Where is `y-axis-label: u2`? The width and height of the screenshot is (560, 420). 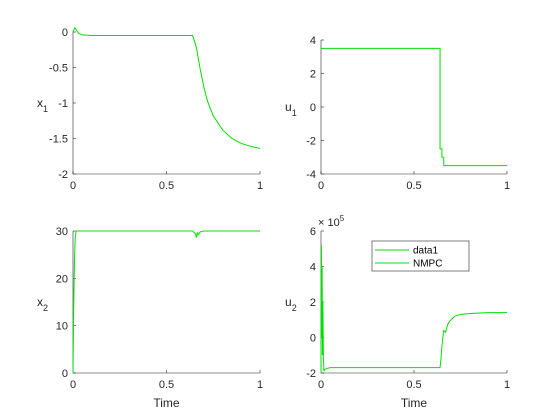
y-axis-label: u2 is located at coordinates (291, 304).